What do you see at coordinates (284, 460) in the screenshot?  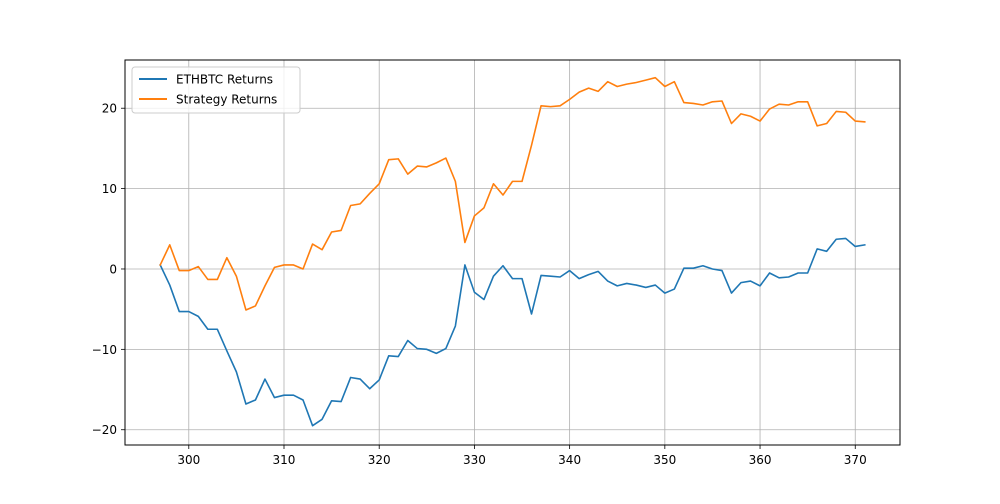 I see `x-tick-label: 310` at bounding box center [284, 460].